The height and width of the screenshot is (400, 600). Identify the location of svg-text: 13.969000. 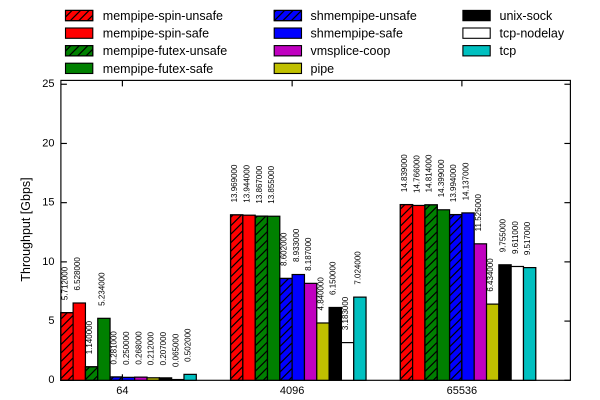
(234, 183).